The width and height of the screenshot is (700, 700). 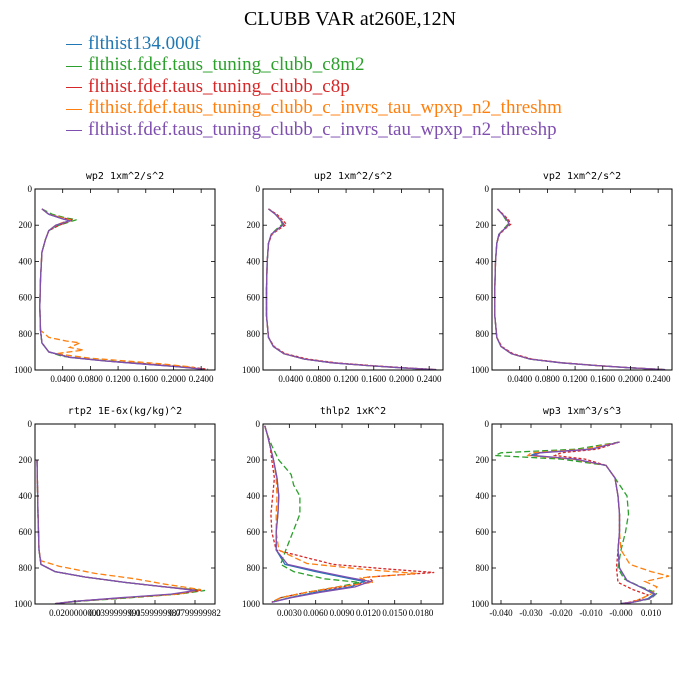 I want to click on panel-title: up2 1xm^2/s^2, so click(x=353, y=176).